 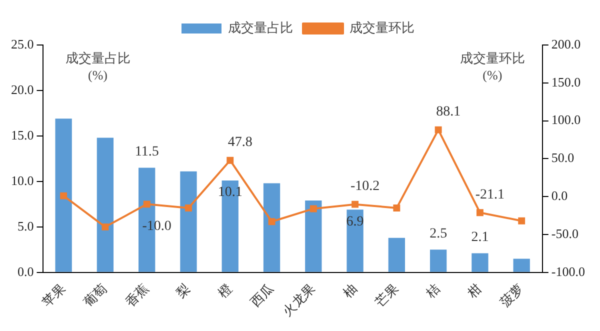 I want to click on x-tick-label: 桔, so click(x=432, y=291).